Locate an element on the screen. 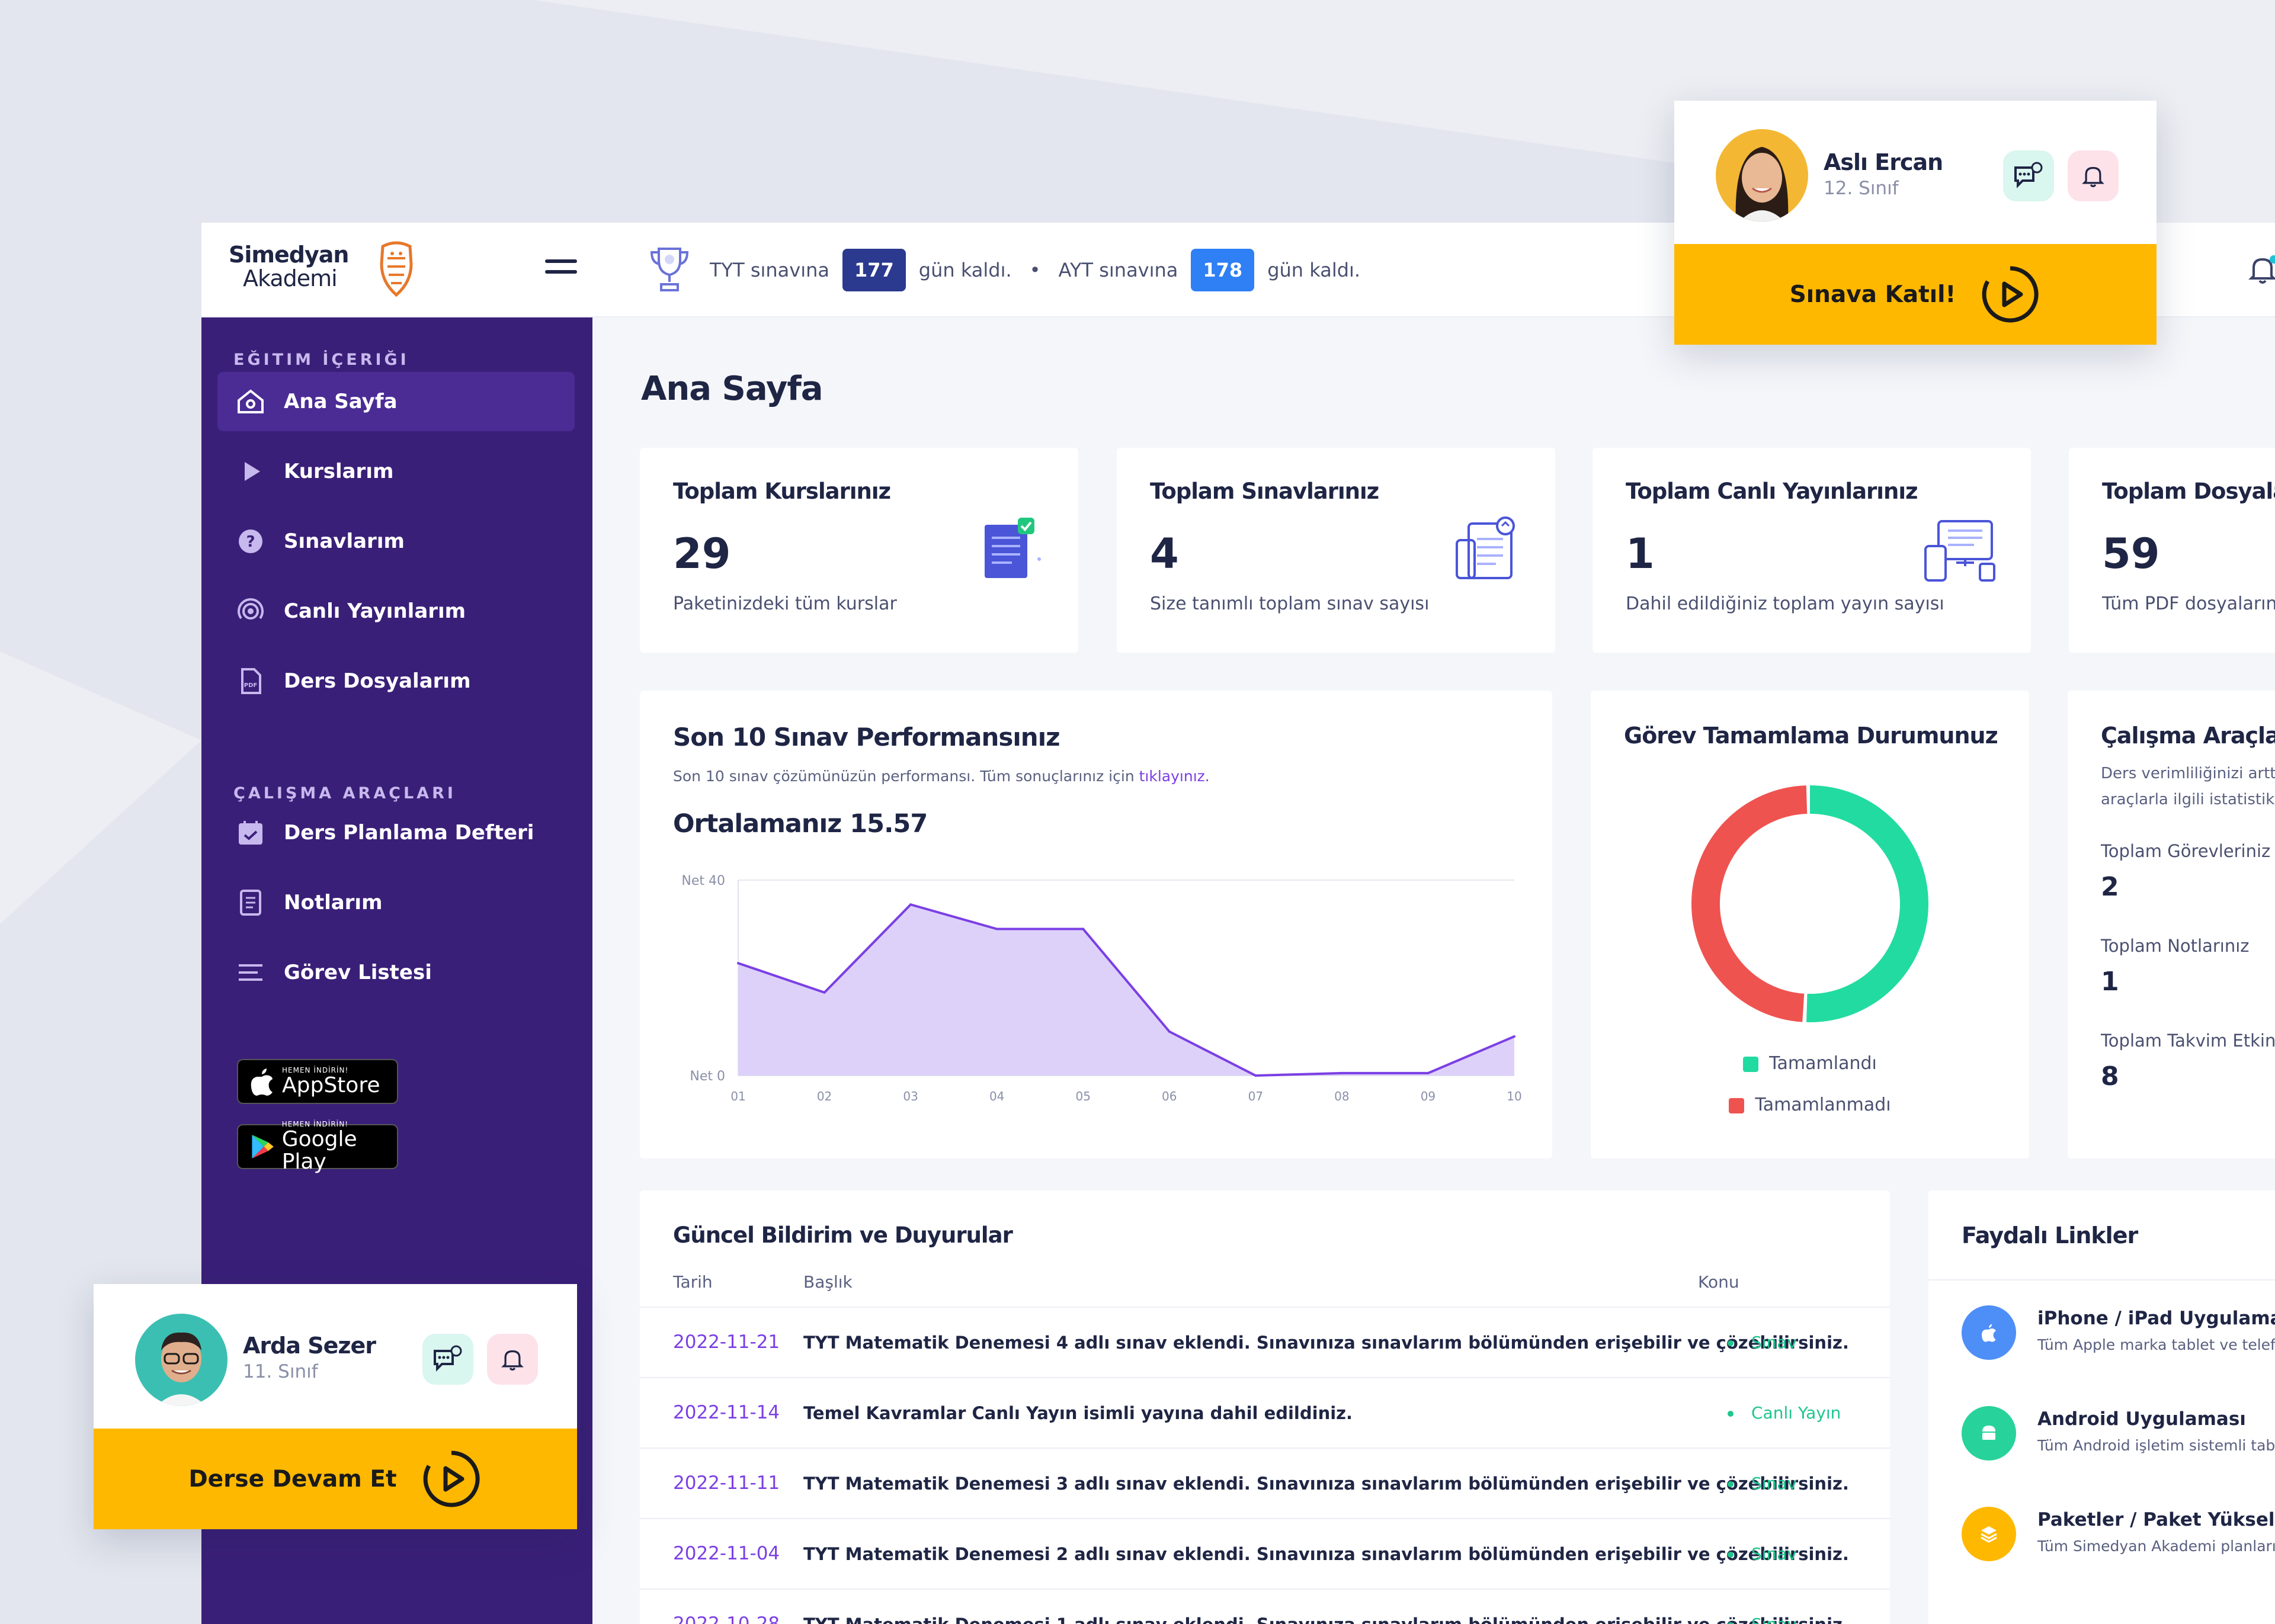 The width and height of the screenshot is (2275, 1624). pdf-file-icon: PDF is located at coordinates (250, 681).